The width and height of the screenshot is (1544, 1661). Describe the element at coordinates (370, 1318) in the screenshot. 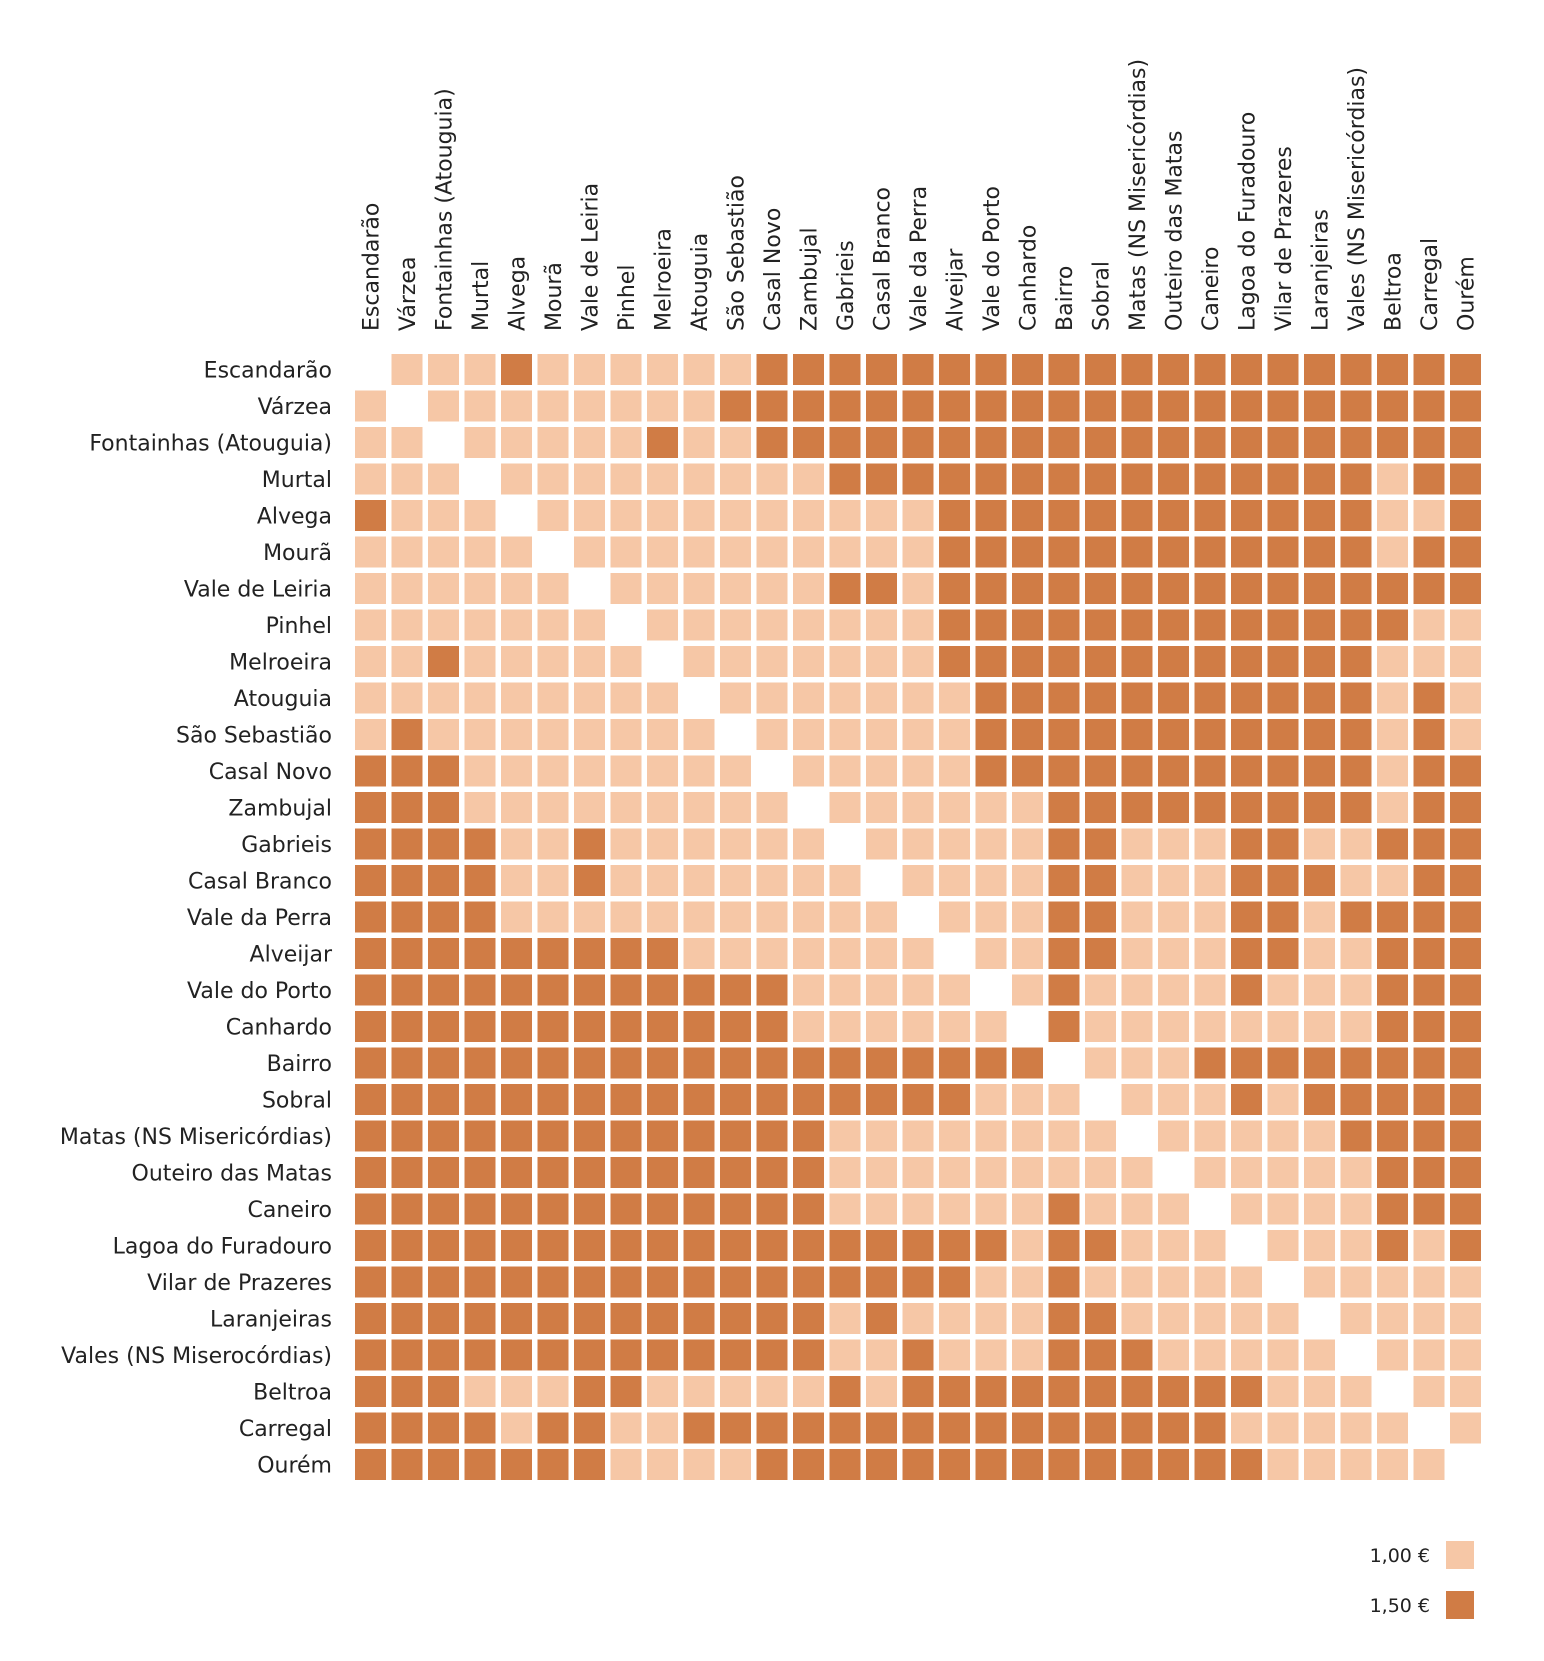

I see `cell-r26-c0` at that location.